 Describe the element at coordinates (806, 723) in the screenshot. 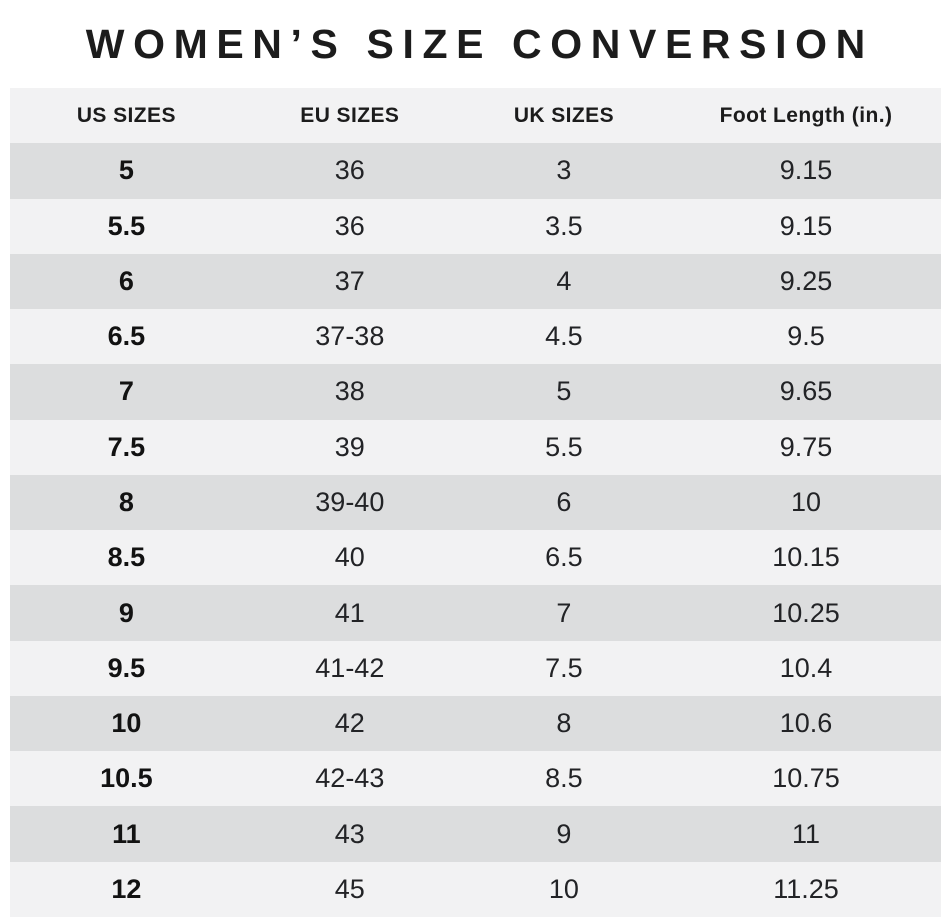

I see `foot-length-cell: 10.6` at that location.